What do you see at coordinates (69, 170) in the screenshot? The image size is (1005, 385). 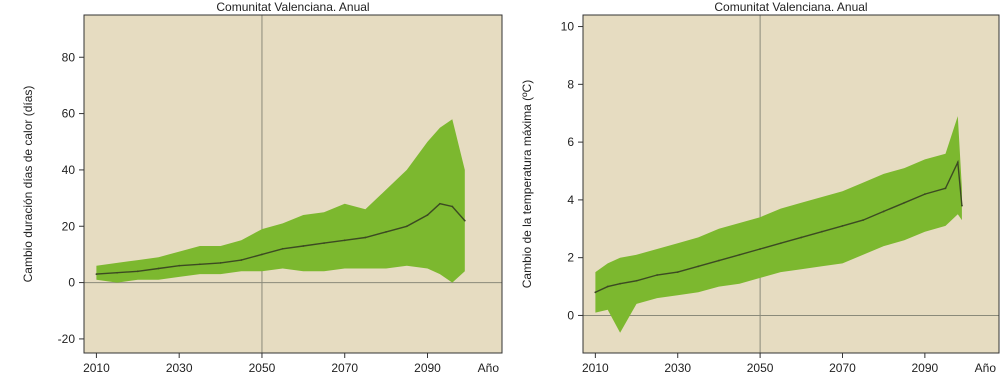 I see `y-tick-label: 40` at bounding box center [69, 170].